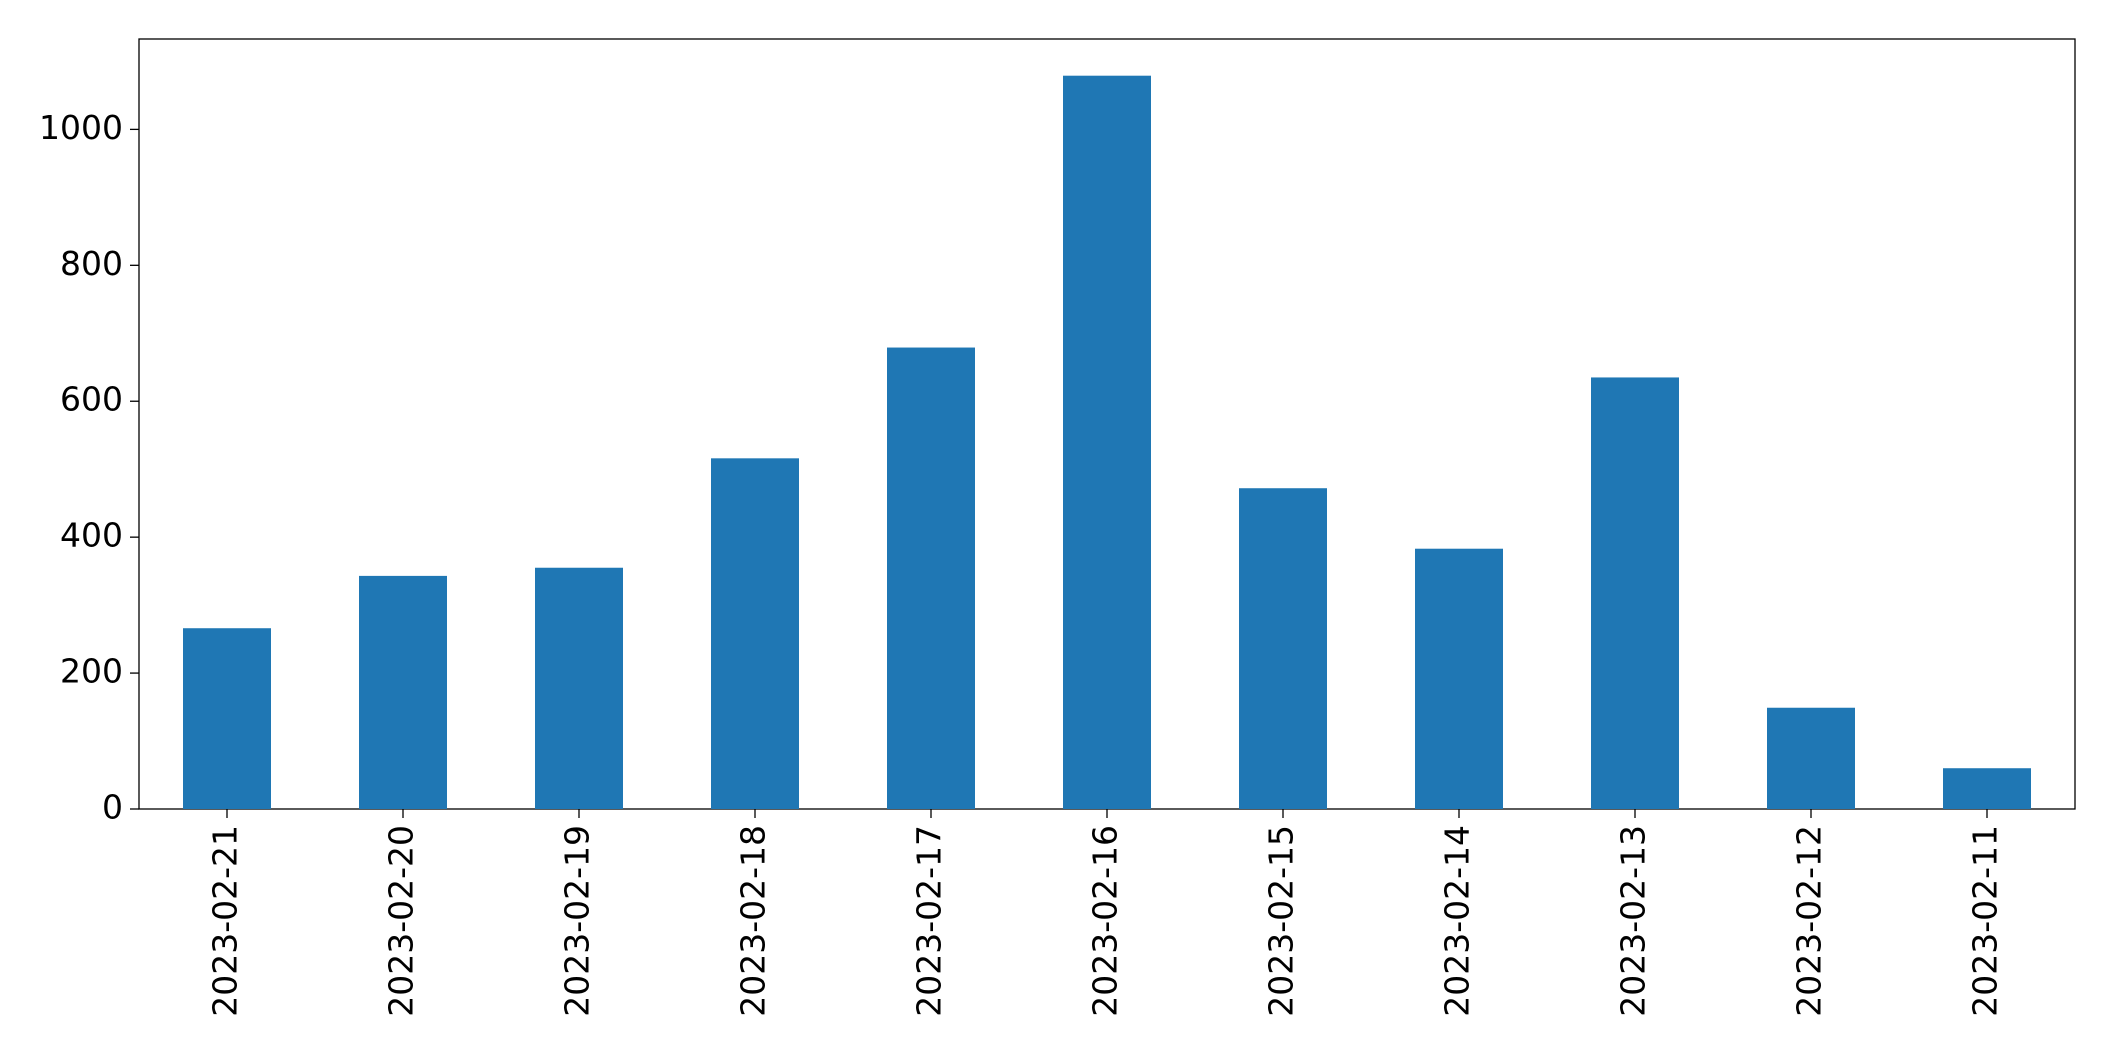  Describe the element at coordinates (225, 921) in the screenshot. I see `x-tick-label: 2023-02-21` at that location.